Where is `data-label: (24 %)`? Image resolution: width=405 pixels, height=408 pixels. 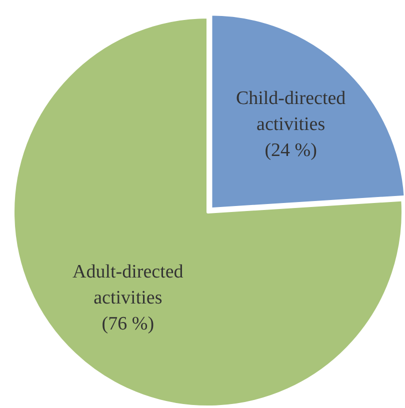 data-label: (24 %) is located at coordinates (290, 150).